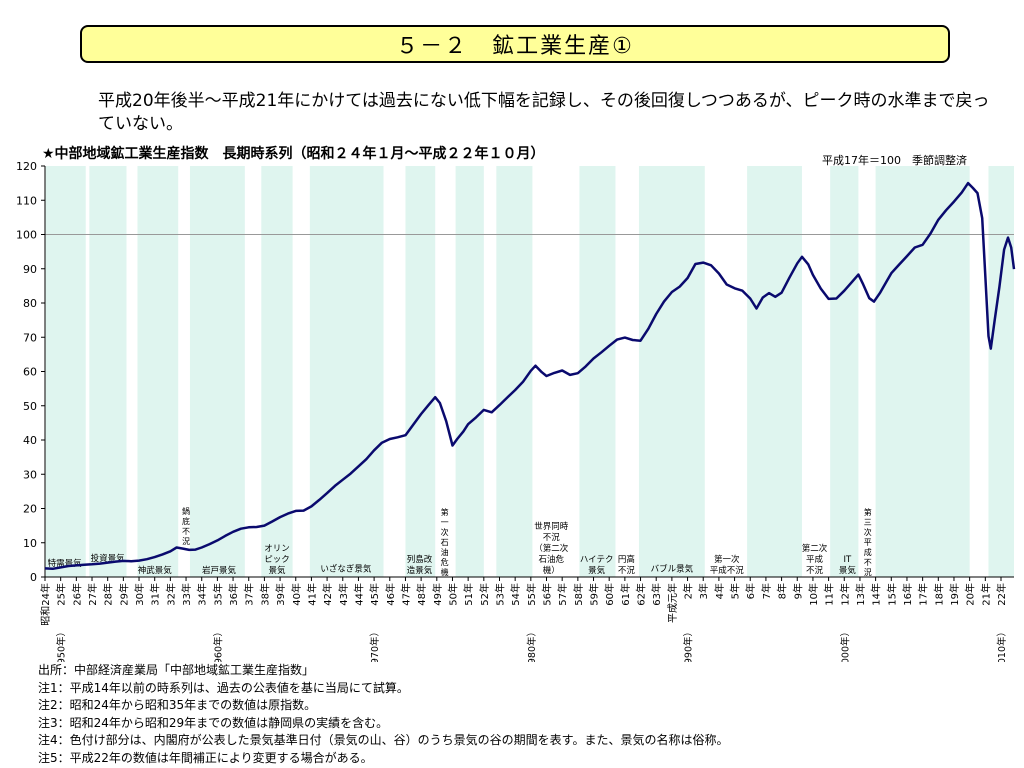 This screenshot has height=768, width=1024. Describe the element at coordinates (625, 594) in the screenshot. I see `x-tick-label: 61年` at that location.